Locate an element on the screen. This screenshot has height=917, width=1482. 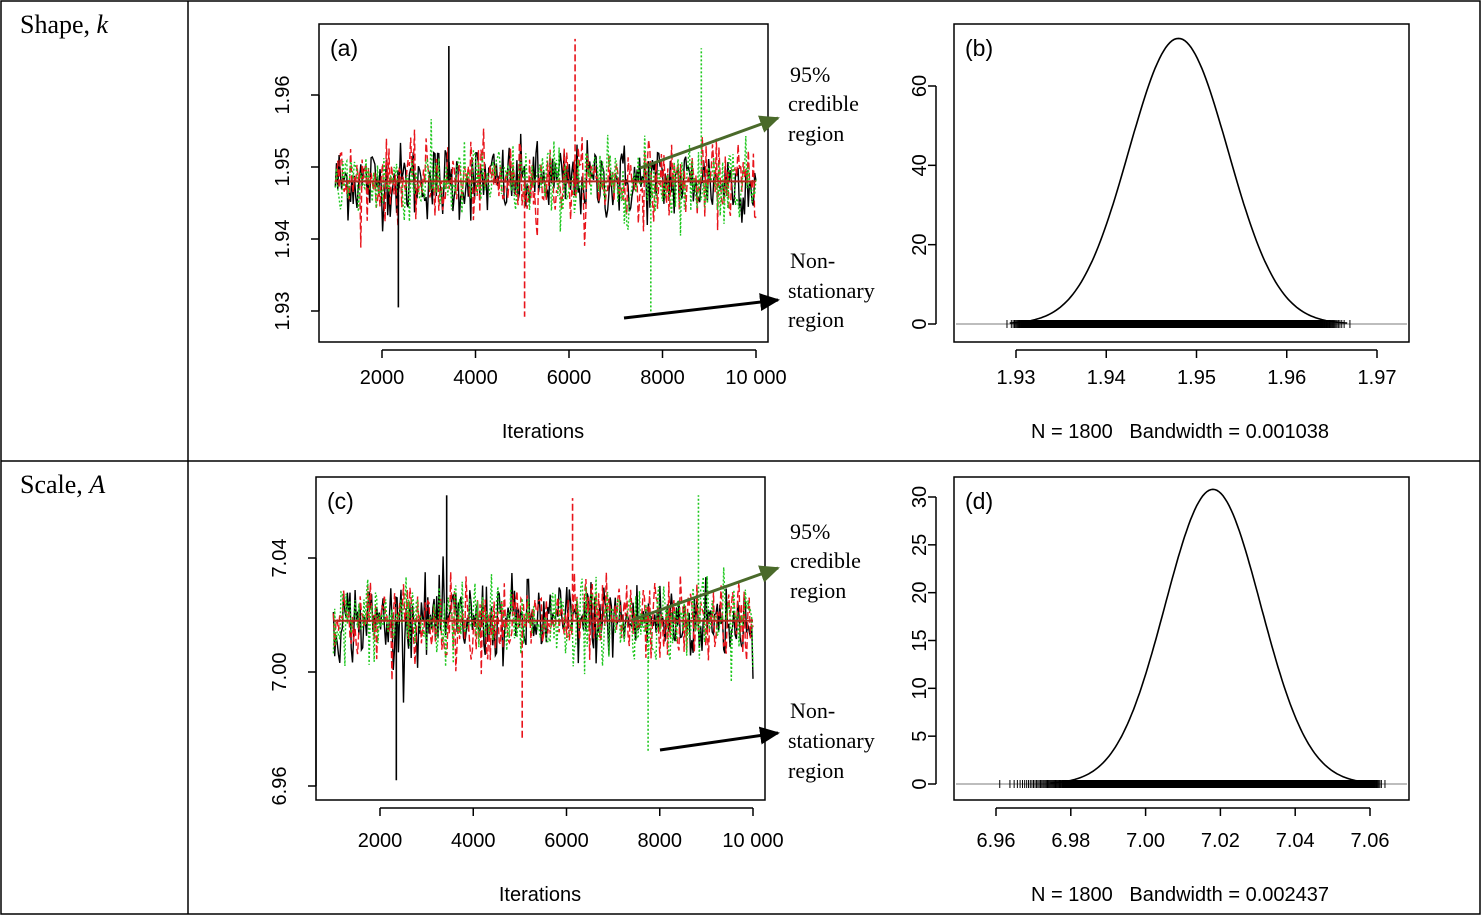
x-tick-label: 7.04 is located at coordinates (1295, 841).